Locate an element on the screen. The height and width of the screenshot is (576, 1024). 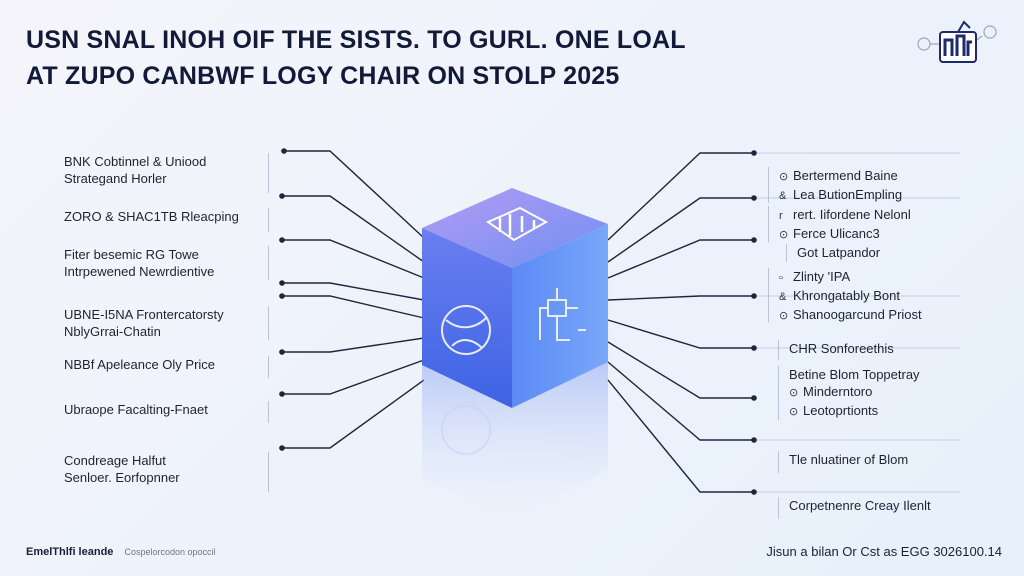
left-item-text: Intrpewened Newrdientive is located at coordinates (139, 271).